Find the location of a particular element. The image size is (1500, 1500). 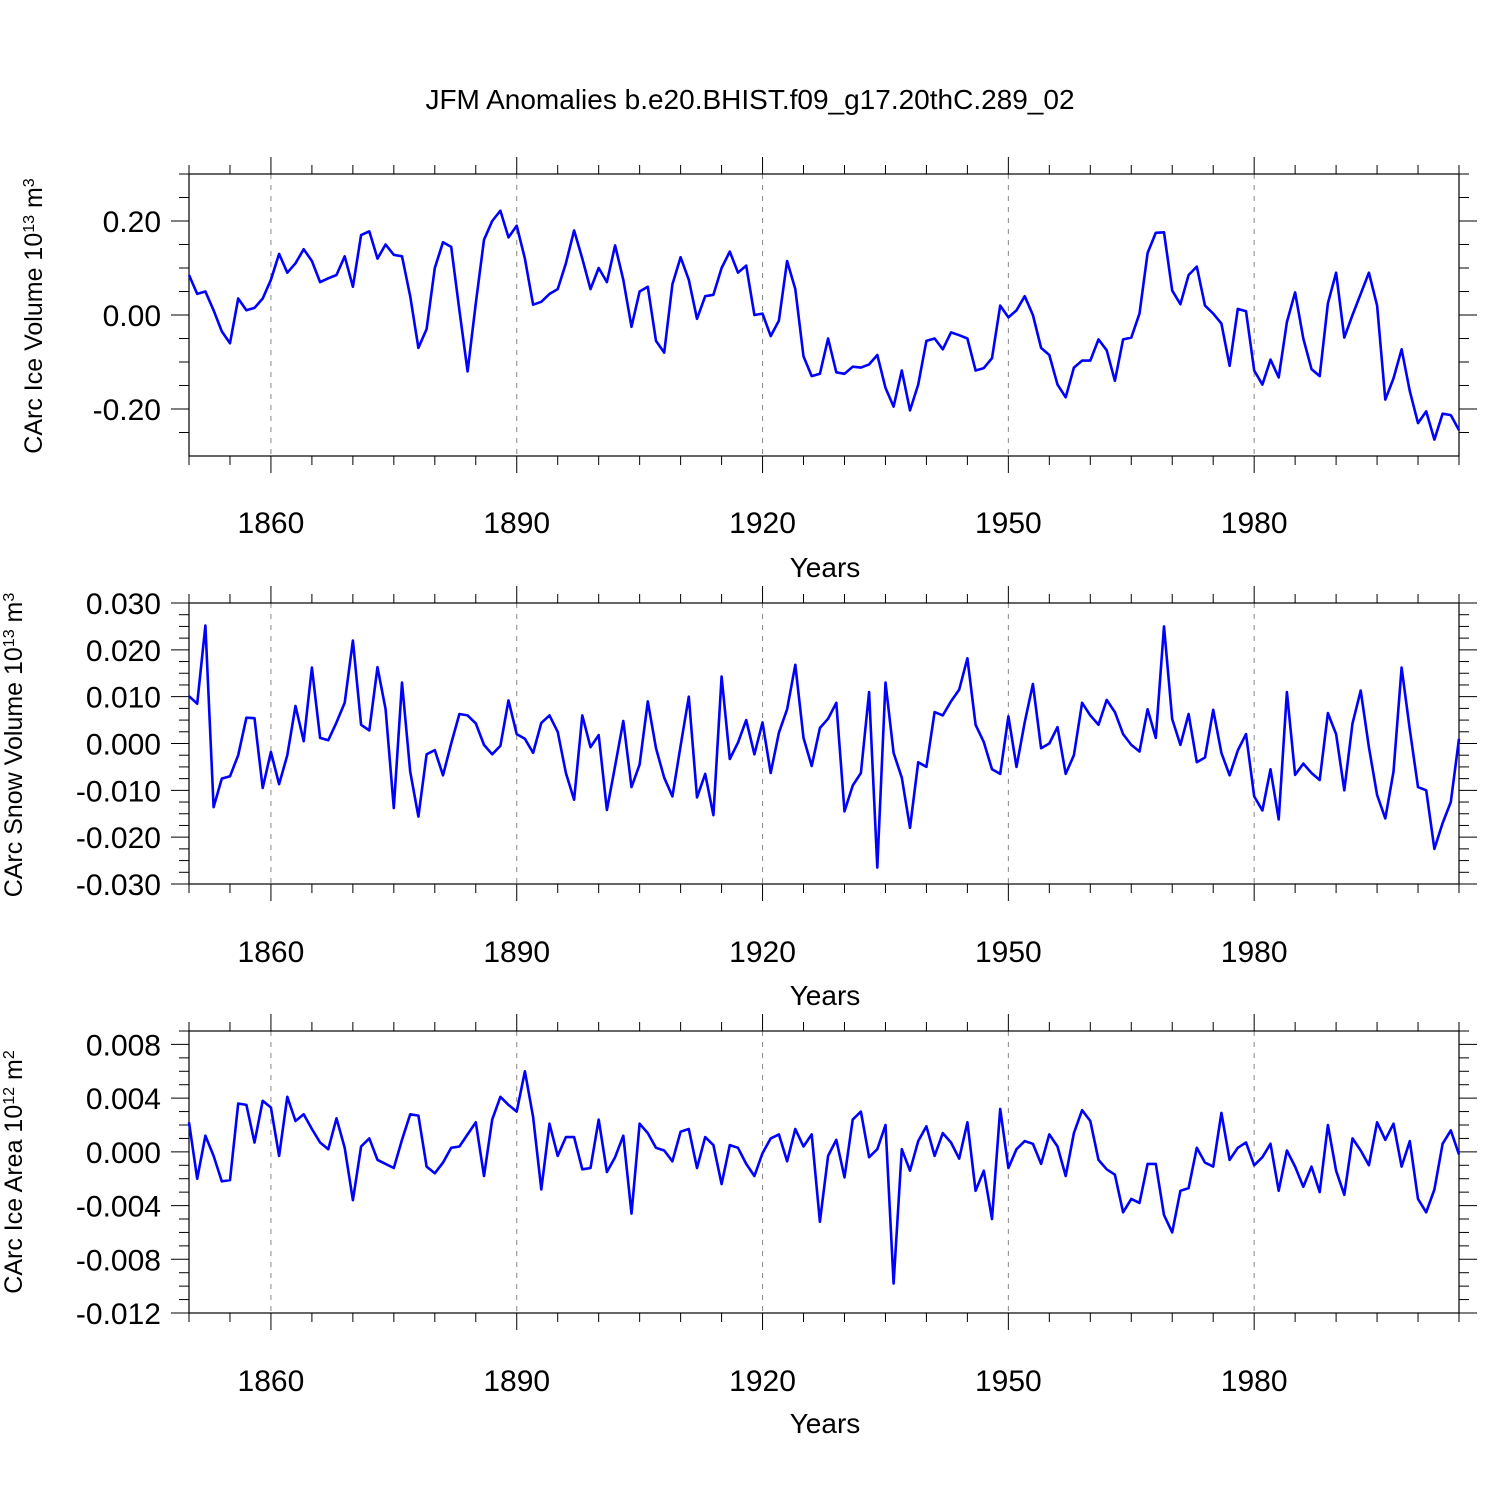

y-tick-label: -0.010 is located at coordinates (118, 791).